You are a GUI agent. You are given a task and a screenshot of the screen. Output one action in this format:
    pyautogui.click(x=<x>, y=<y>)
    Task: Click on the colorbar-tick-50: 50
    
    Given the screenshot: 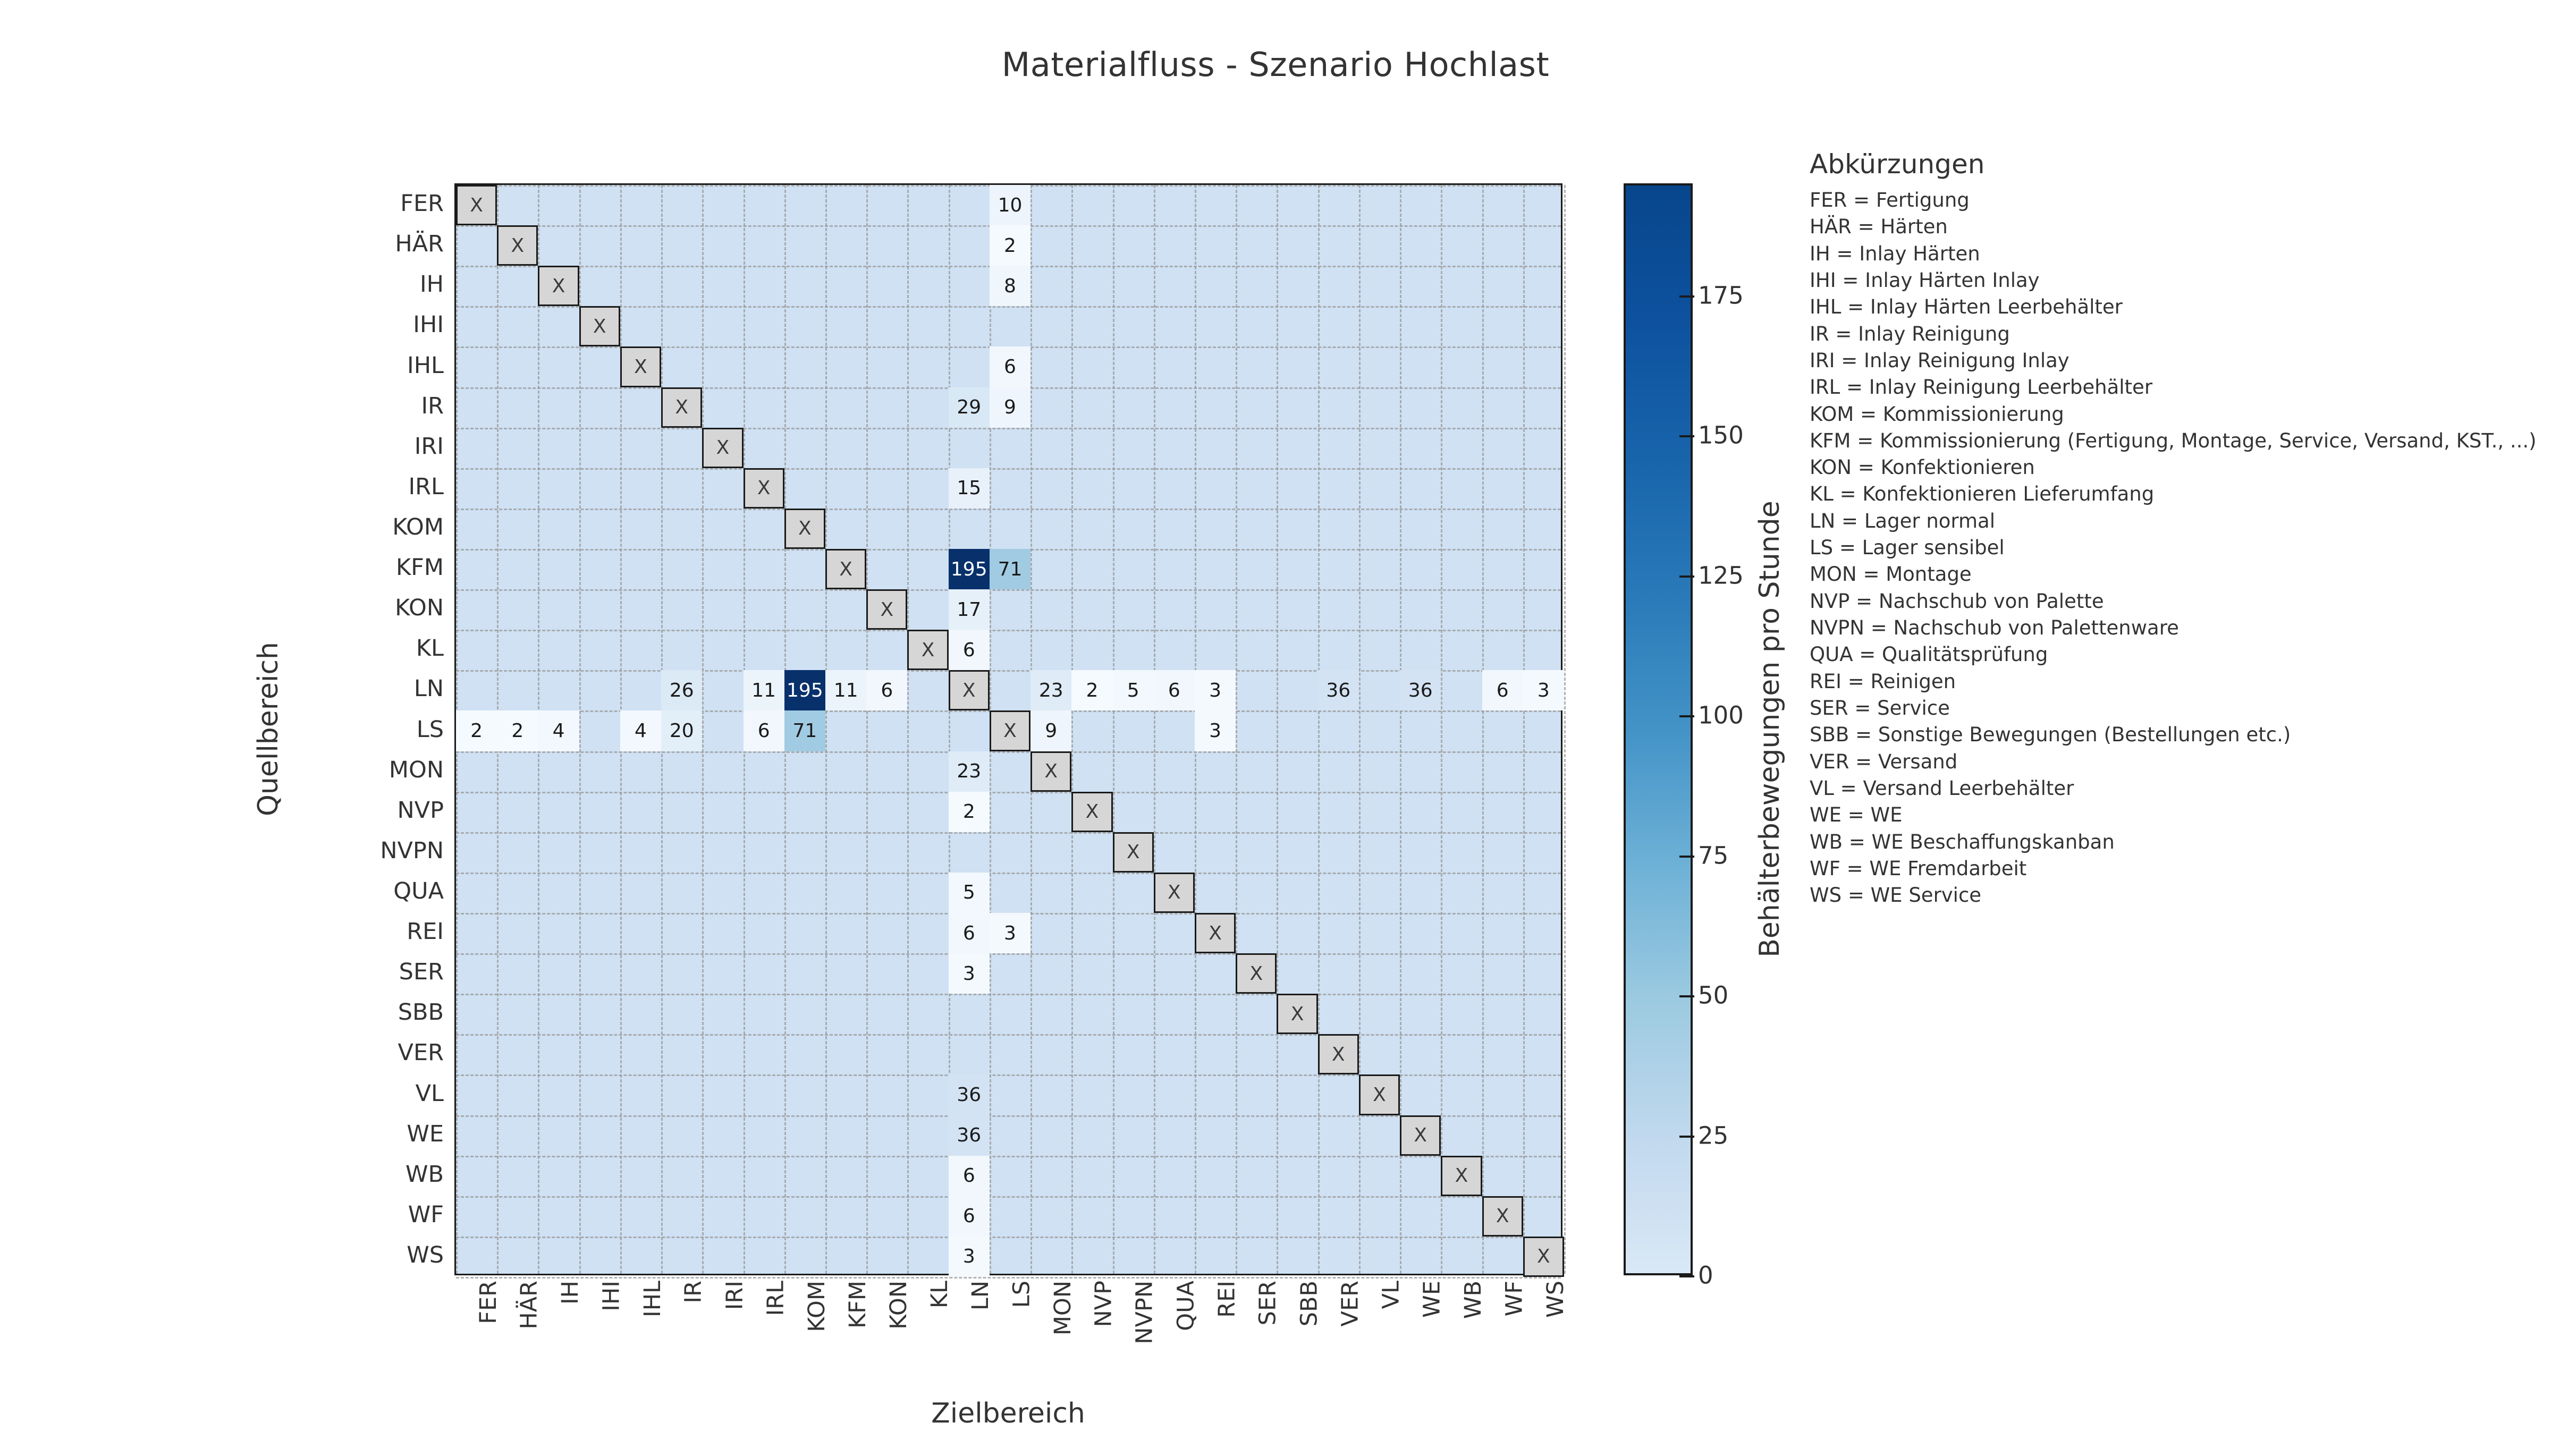 What is the action you would take?
    pyautogui.click(x=1714, y=995)
    